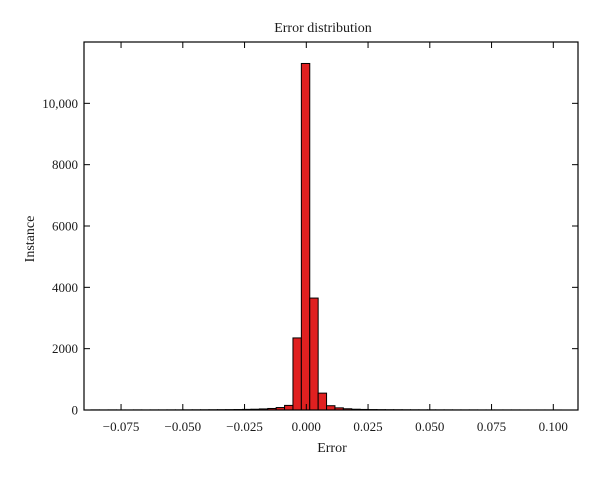  I want to click on x-tick-label: −0.025, so click(244, 426).